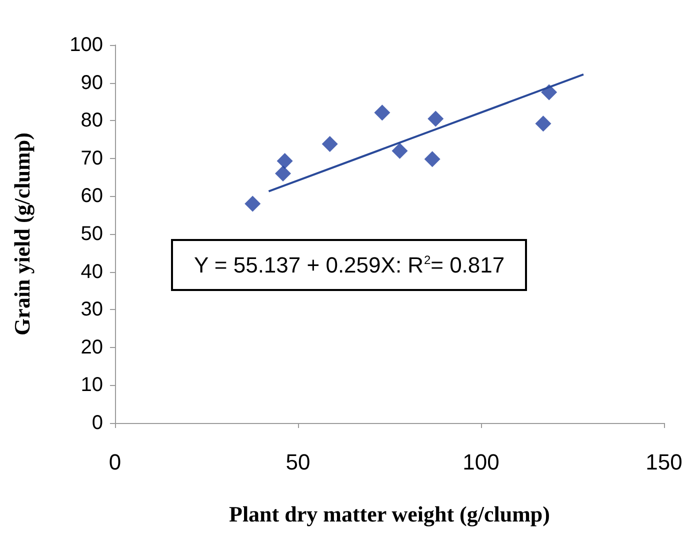 The width and height of the screenshot is (689, 533). I want to click on y-tick-label: 60, so click(91, 196).